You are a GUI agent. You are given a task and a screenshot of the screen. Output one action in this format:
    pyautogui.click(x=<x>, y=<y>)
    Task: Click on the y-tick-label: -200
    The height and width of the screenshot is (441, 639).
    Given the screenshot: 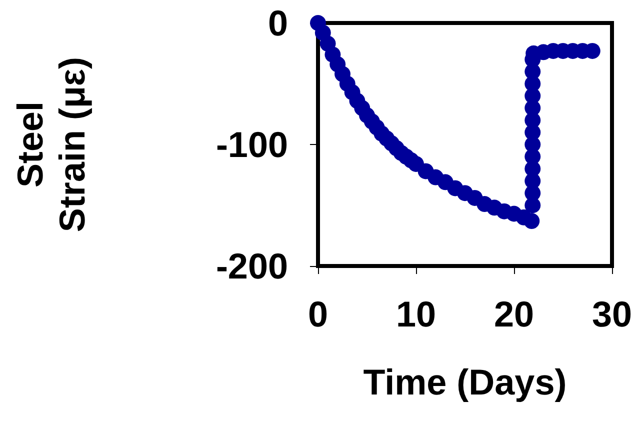 What is the action you would take?
    pyautogui.click(x=252, y=266)
    